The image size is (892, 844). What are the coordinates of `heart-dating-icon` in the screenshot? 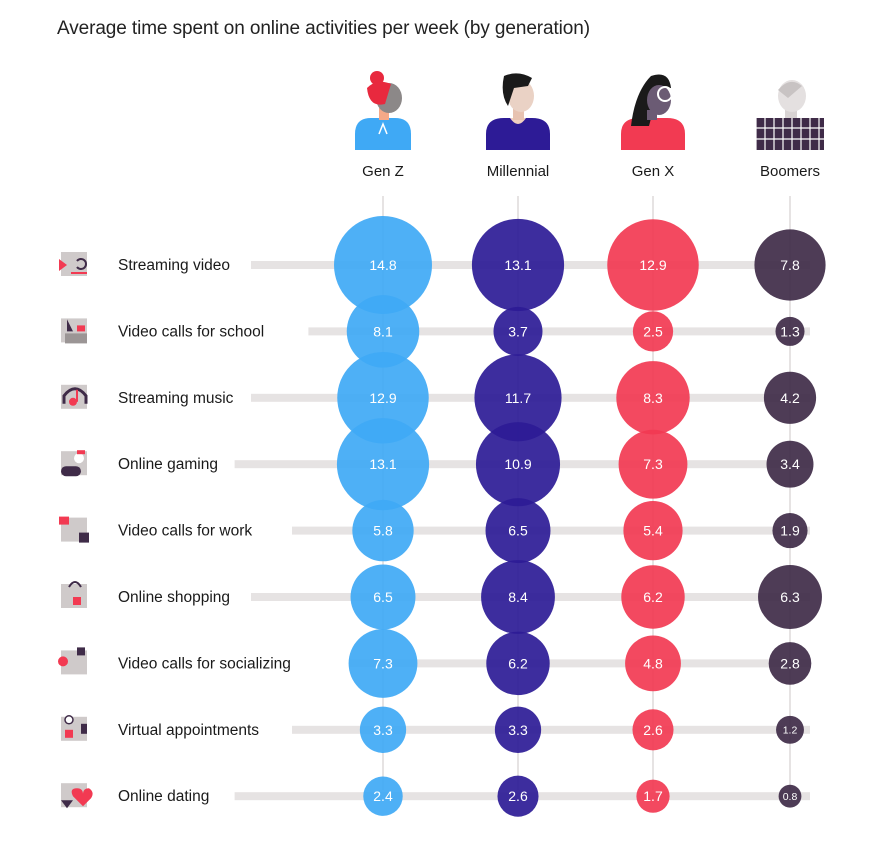 It's located at (77, 796).